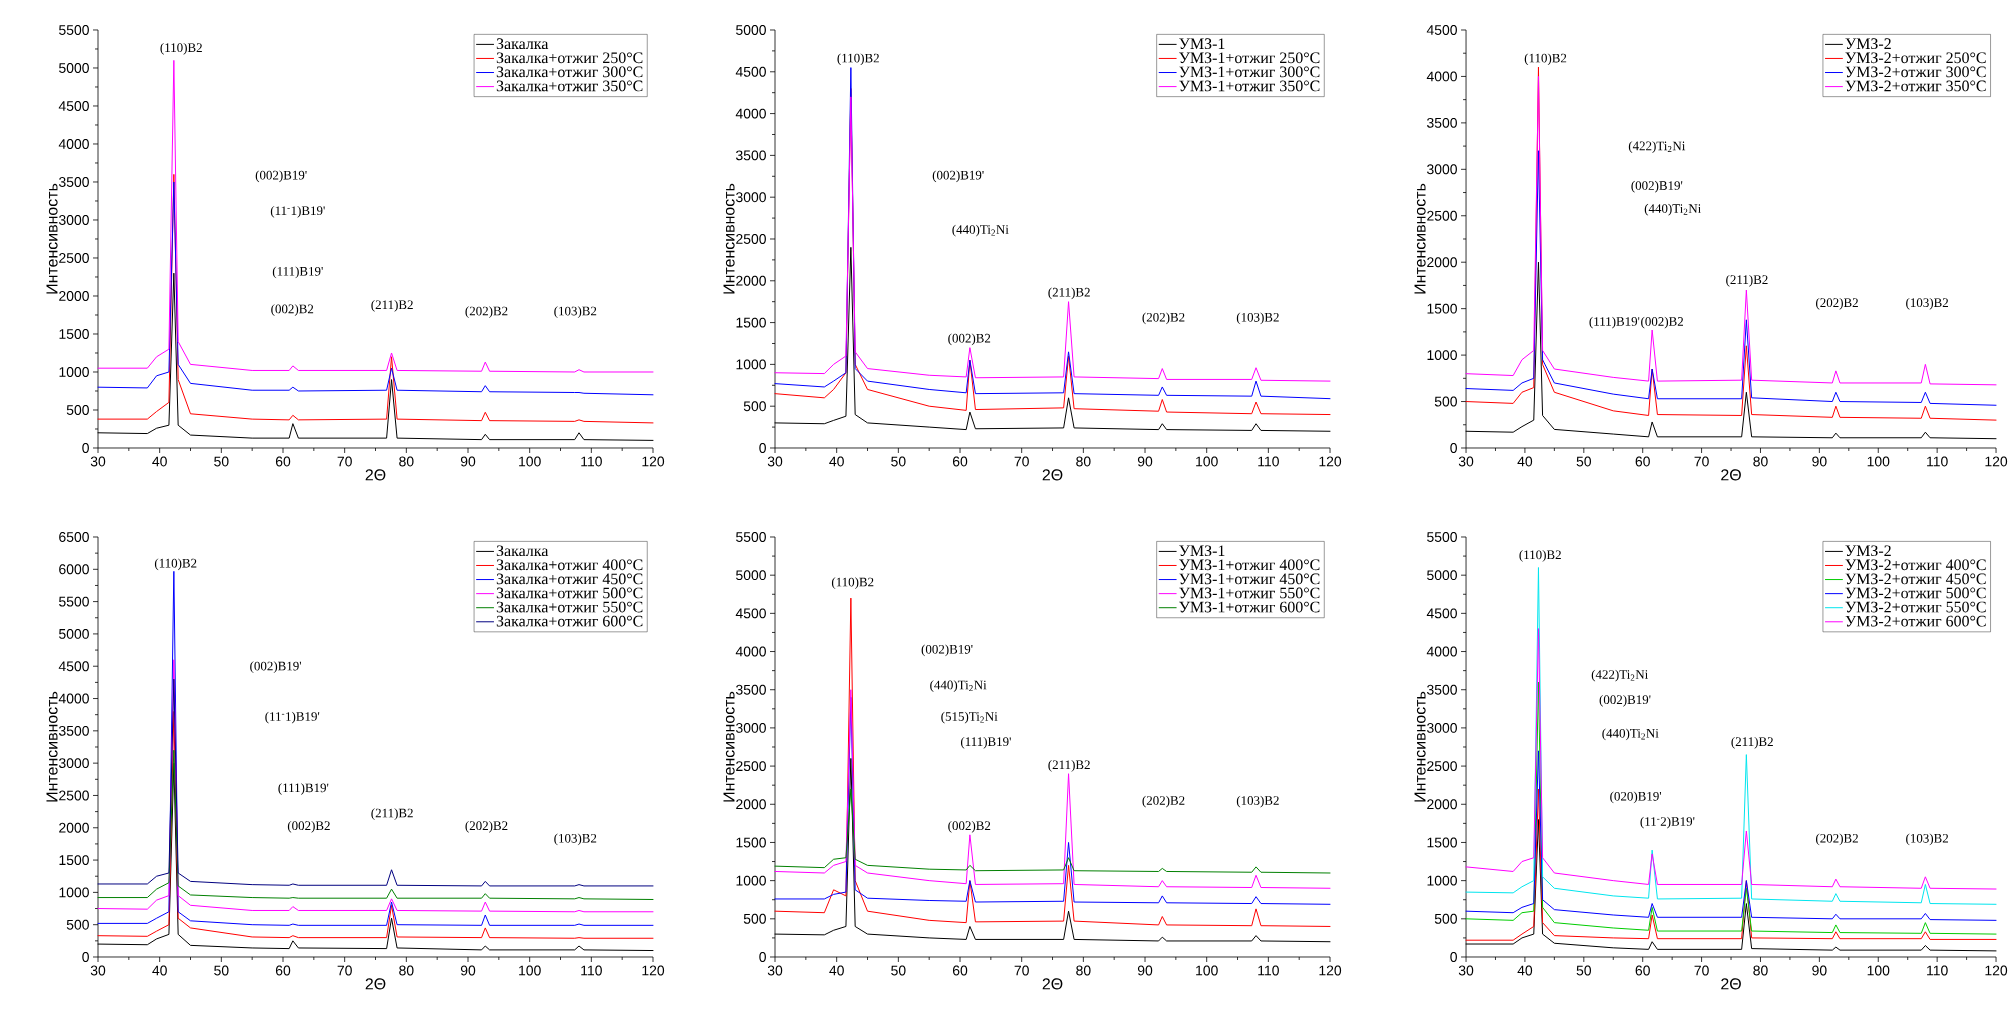  Describe the element at coordinates (74, 258) in the screenshot. I see `y-tick-label: 2500` at that location.